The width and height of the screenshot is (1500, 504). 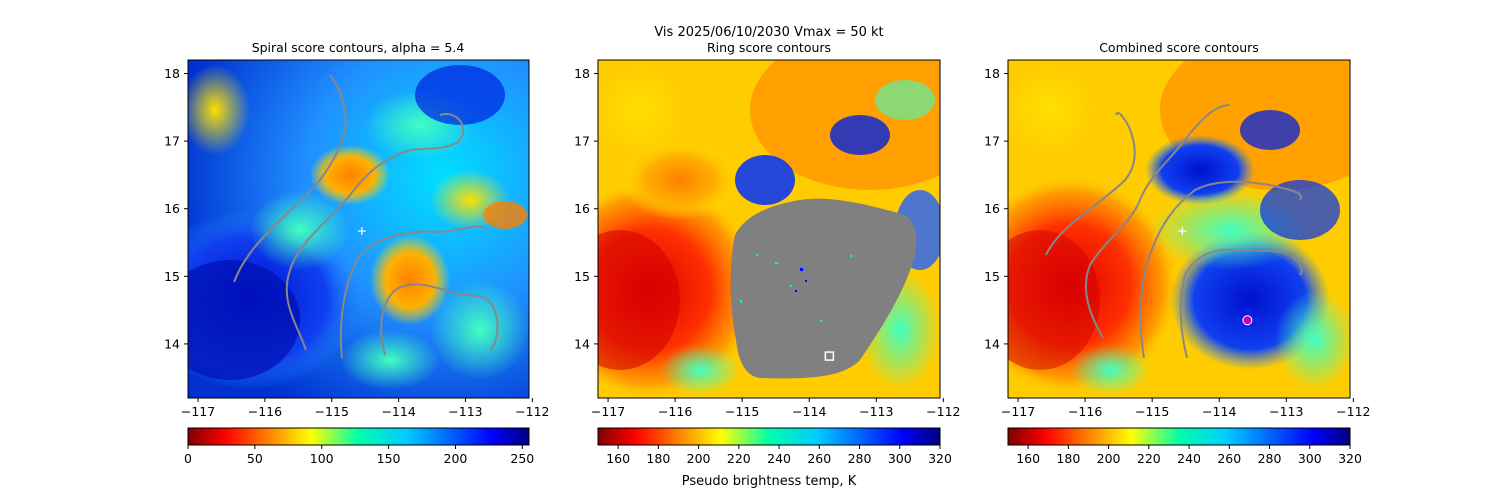 What do you see at coordinates (322, 458) in the screenshot?
I see `colorbar-tick-label: 100` at bounding box center [322, 458].